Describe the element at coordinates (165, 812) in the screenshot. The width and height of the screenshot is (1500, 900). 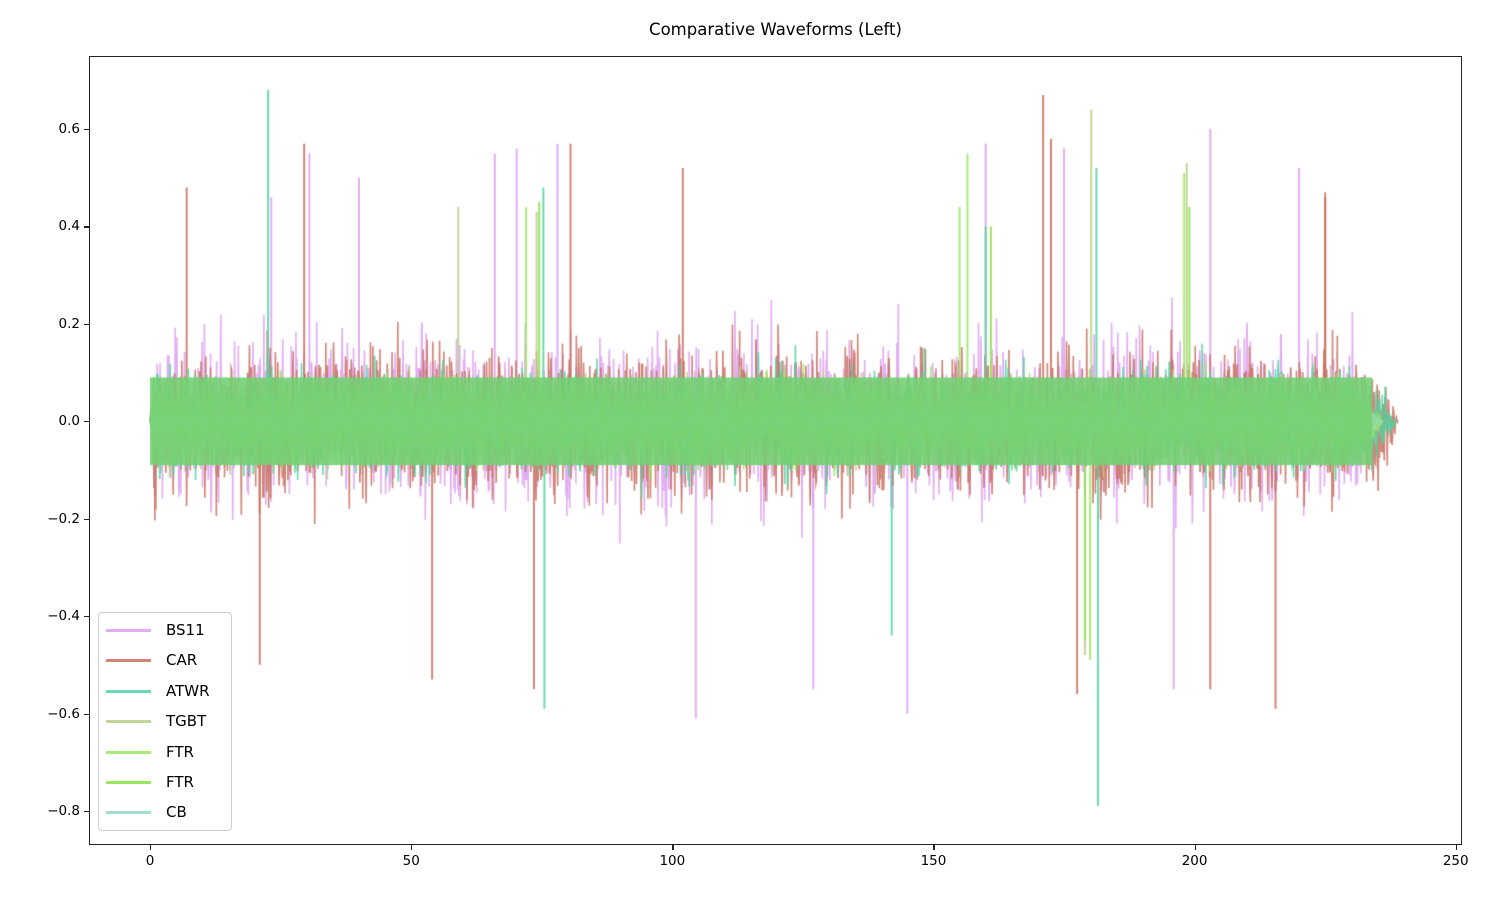
I see `legend-item-cb: CB` at that location.